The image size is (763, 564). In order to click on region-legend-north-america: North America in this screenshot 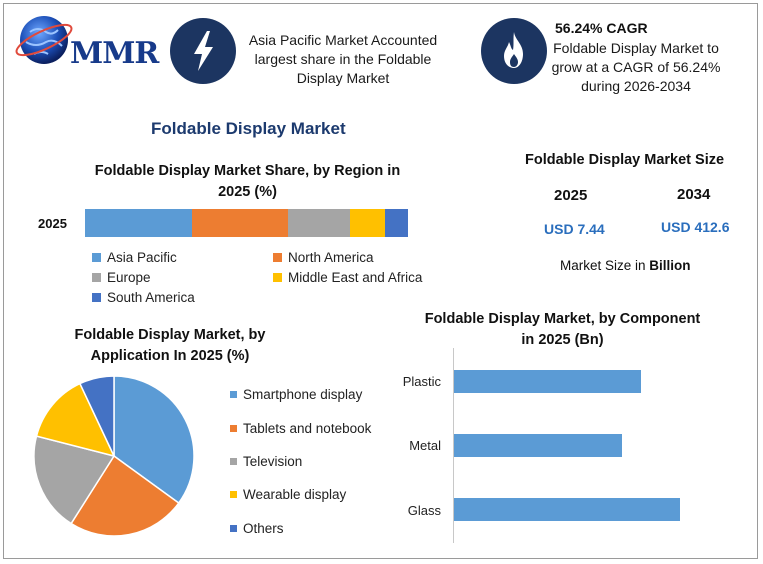, I will do `click(323, 257)`.